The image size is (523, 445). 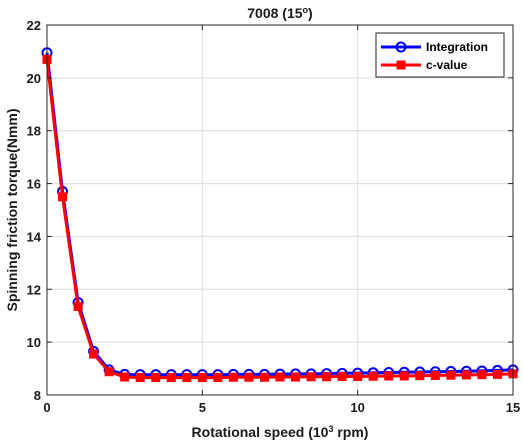 What do you see at coordinates (37, 395) in the screenshot?
I see `y-tick-label: 8` at bounding box center [37, 395].